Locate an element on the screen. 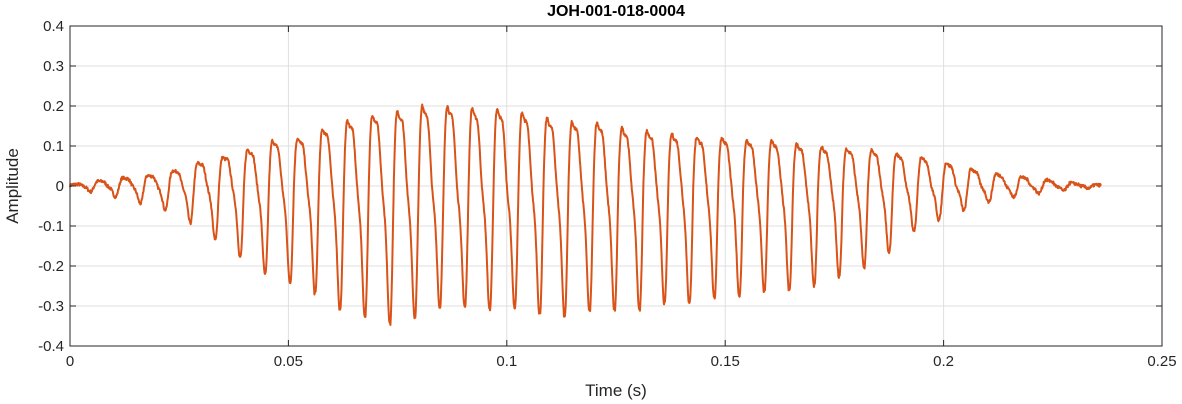 The height and width of the screenshot is (404, 1182). x-tick-label: 0 is located at coordinates (70, 361).